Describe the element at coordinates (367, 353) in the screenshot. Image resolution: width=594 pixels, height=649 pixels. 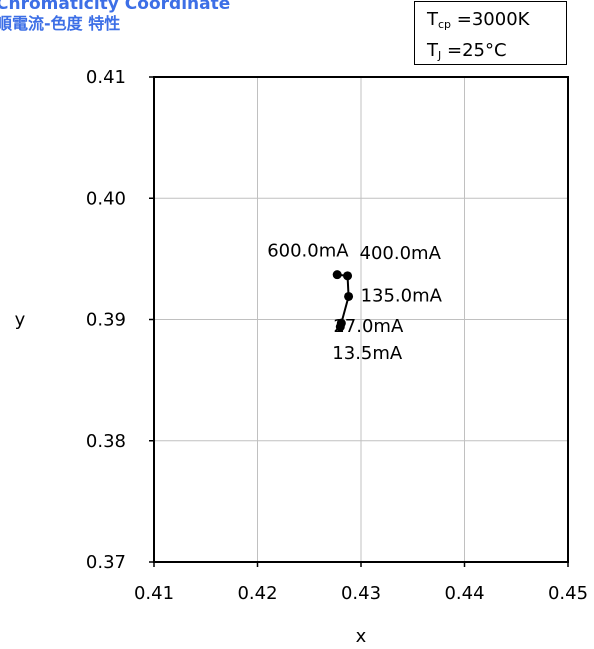
I see `data-label: 13.5mA` at that location.